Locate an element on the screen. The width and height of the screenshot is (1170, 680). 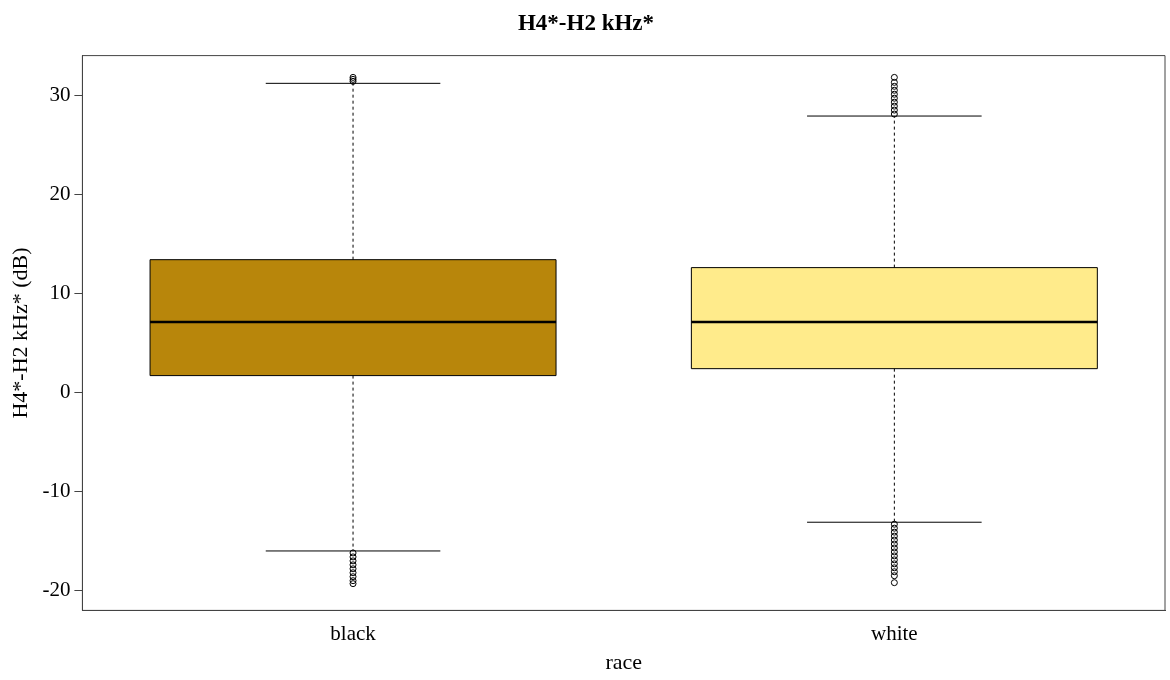
y-tick-label: 0 is located at coordinates (65, 390).